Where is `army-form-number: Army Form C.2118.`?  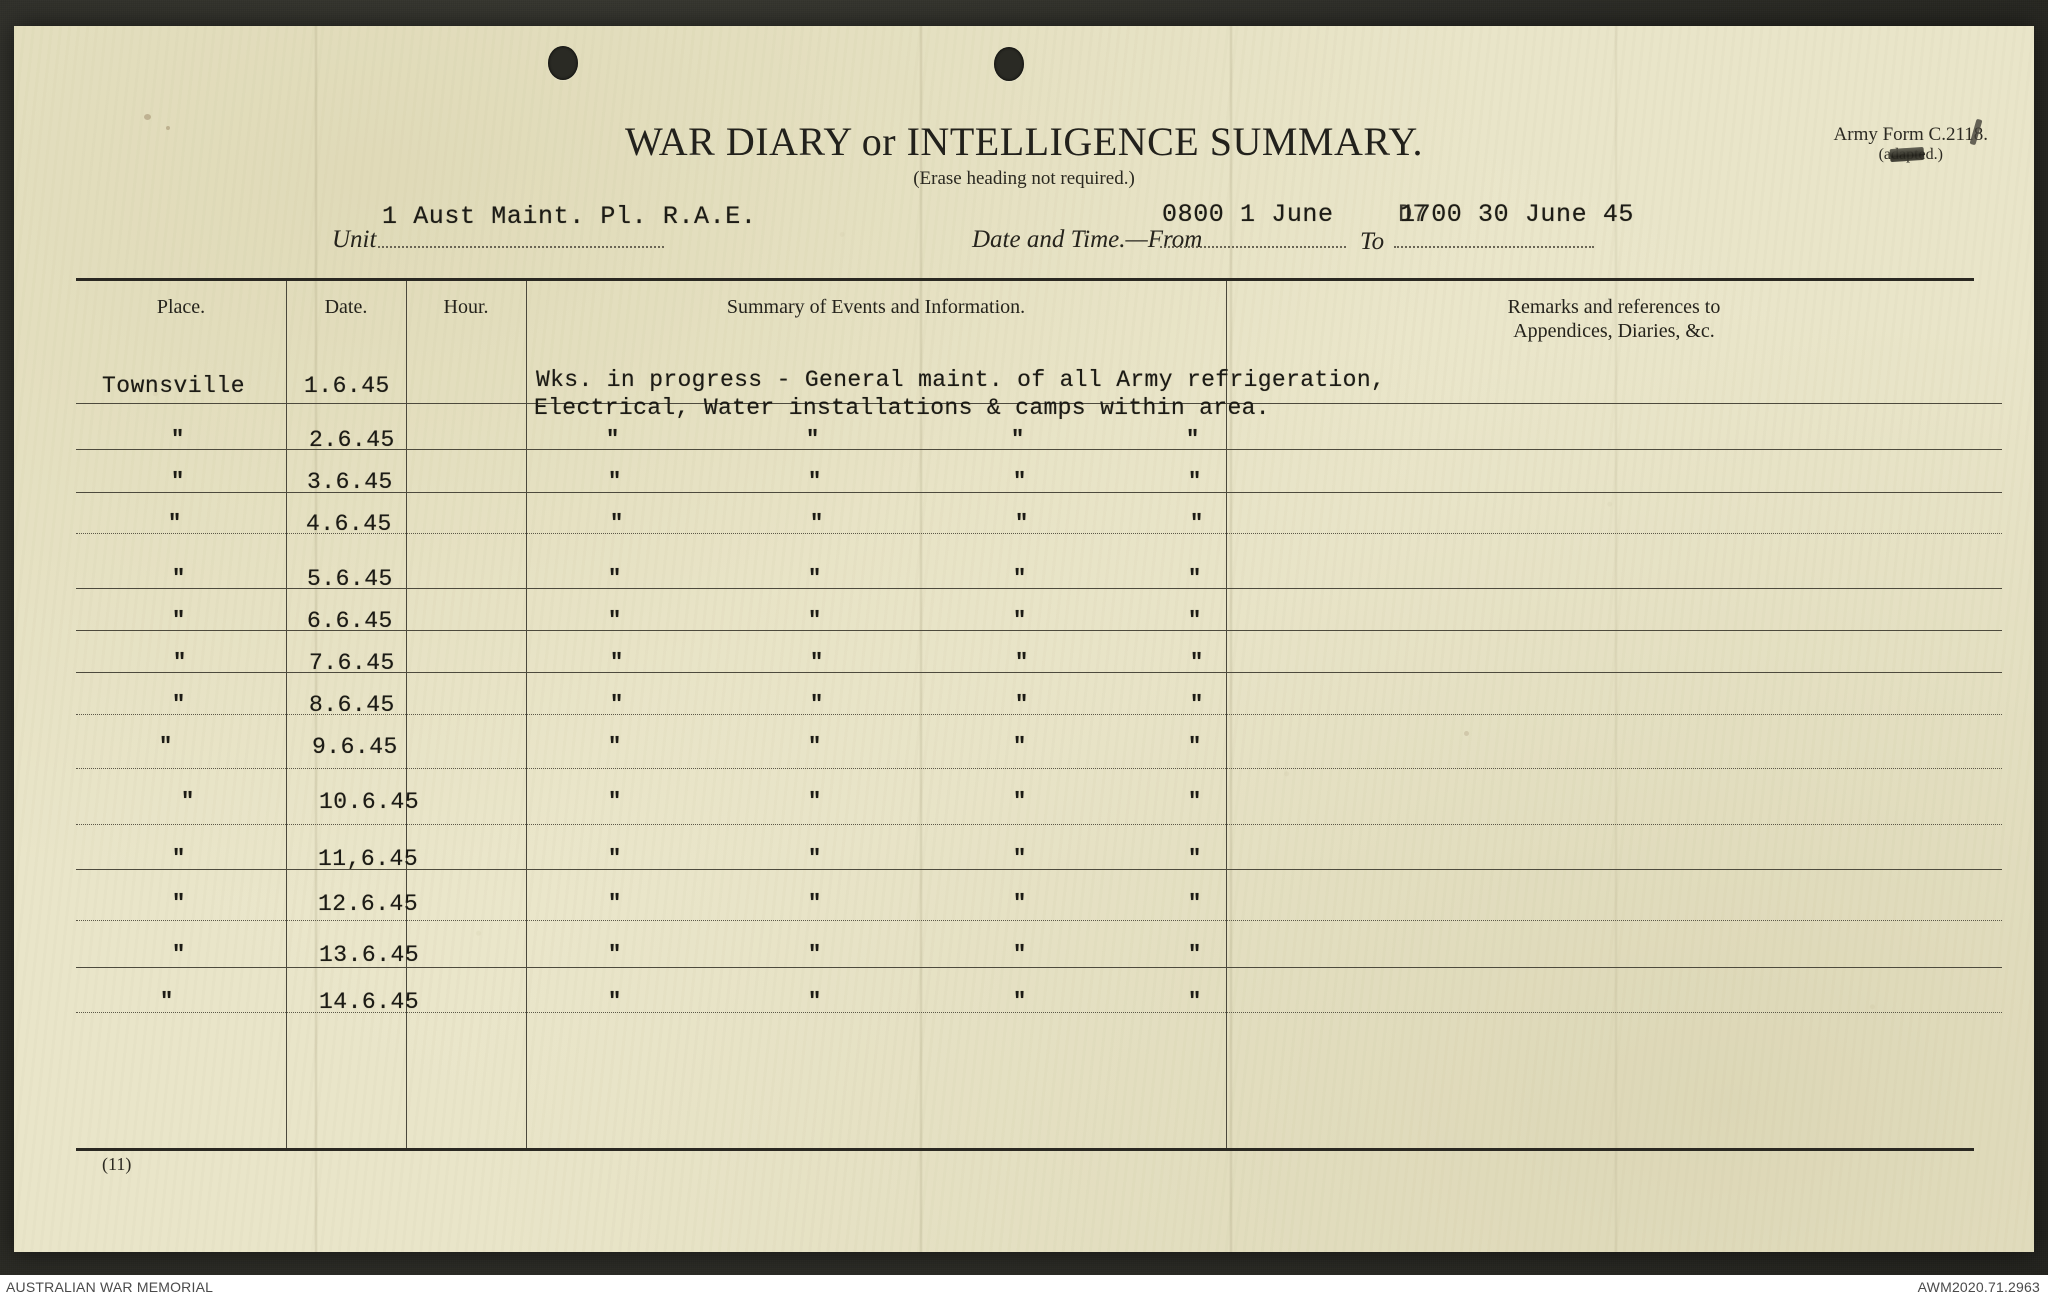
army-form-number: Army Form C.2118. is located at coordinates (1910, 134).